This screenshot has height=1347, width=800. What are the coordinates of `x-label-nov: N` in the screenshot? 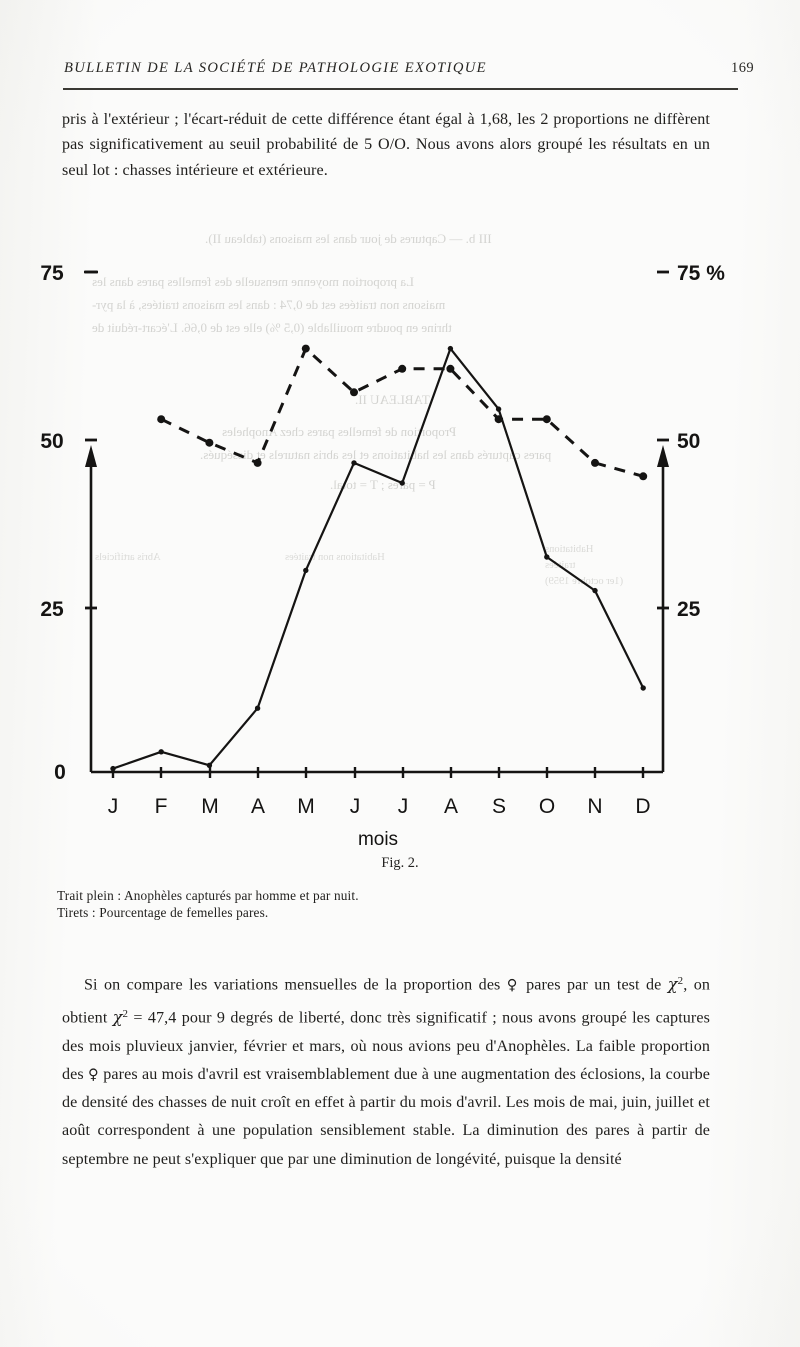 It's located at (594, 806).